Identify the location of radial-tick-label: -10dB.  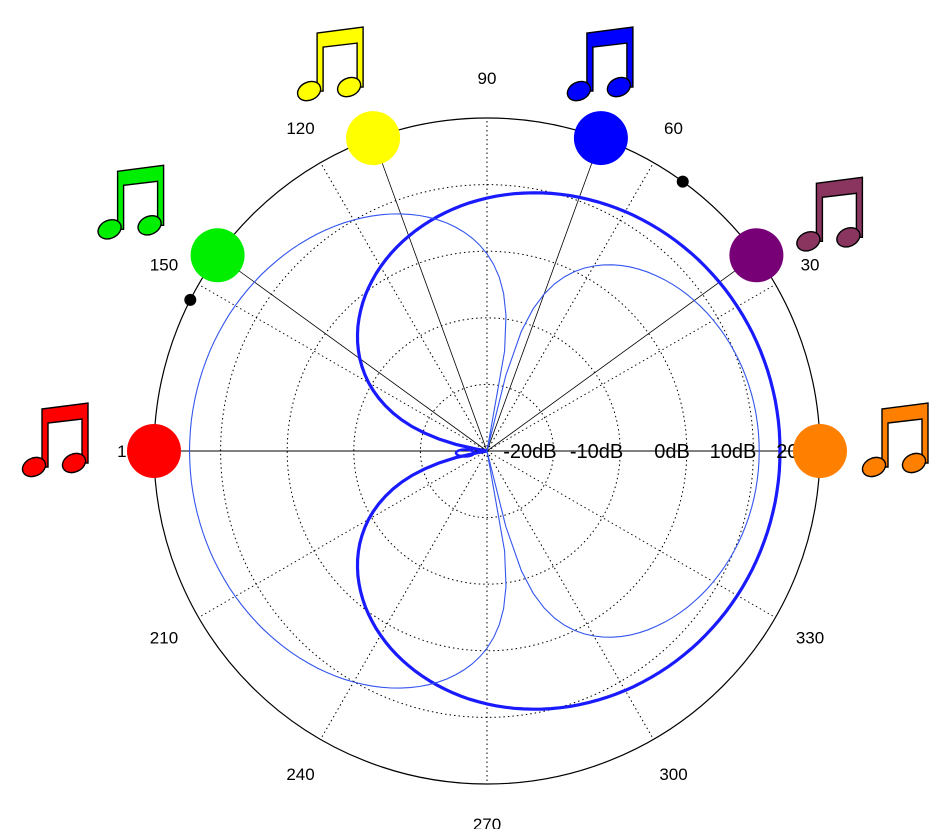
(596, 452).